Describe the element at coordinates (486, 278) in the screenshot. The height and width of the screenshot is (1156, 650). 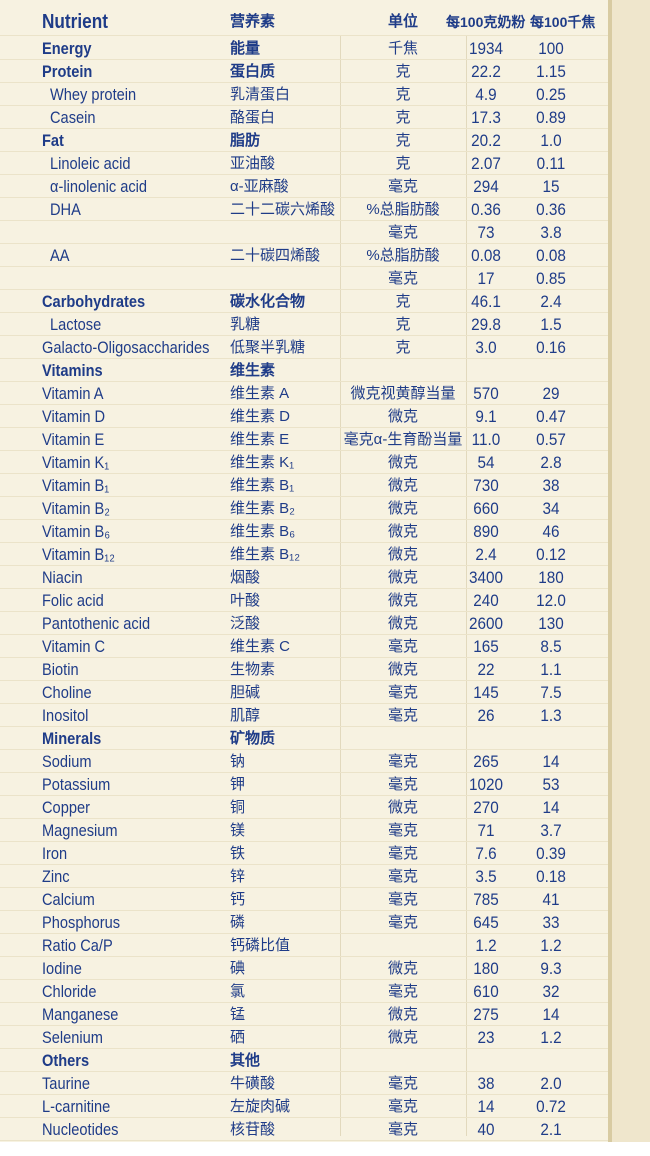
I see `per-100g: 17` at that location.